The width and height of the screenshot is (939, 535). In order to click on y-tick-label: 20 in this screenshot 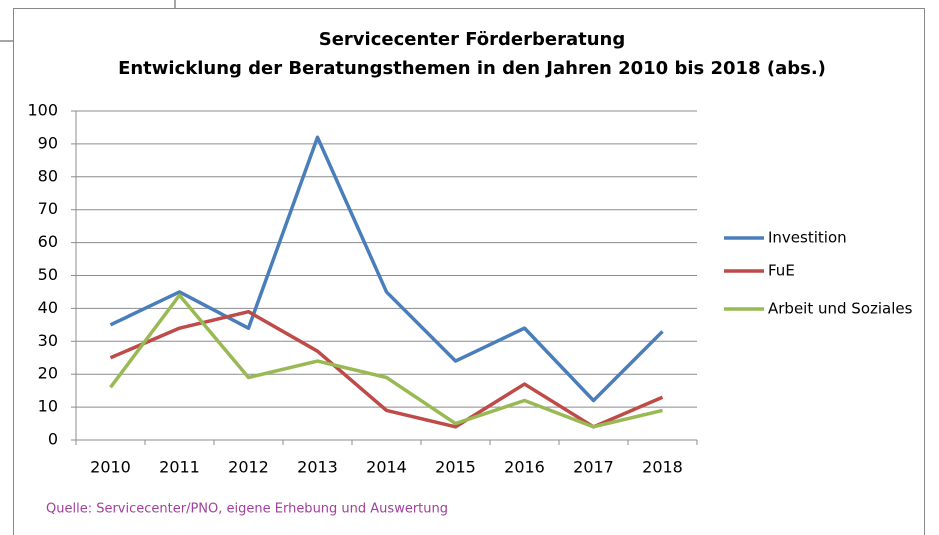, I will do `click(48, 373)`.